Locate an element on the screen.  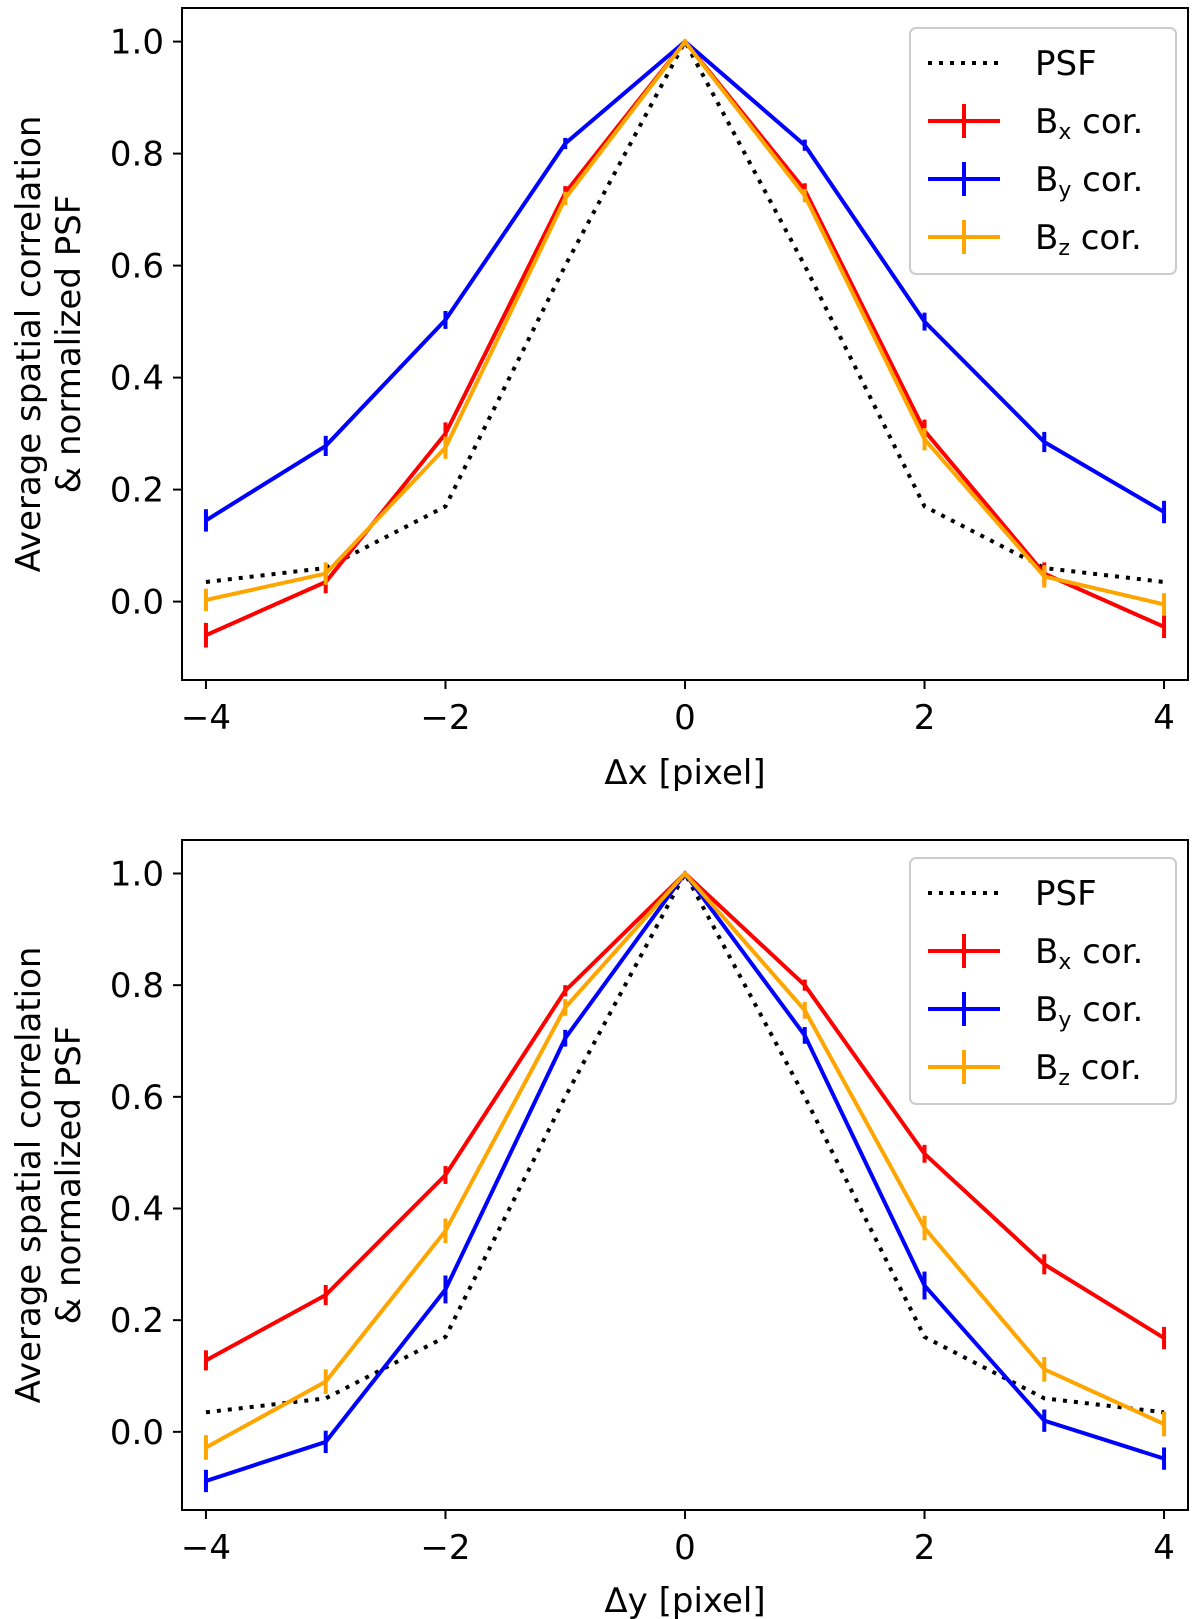
x-axis-label: Δy [pixel] is located at coordinates (684, 1600).